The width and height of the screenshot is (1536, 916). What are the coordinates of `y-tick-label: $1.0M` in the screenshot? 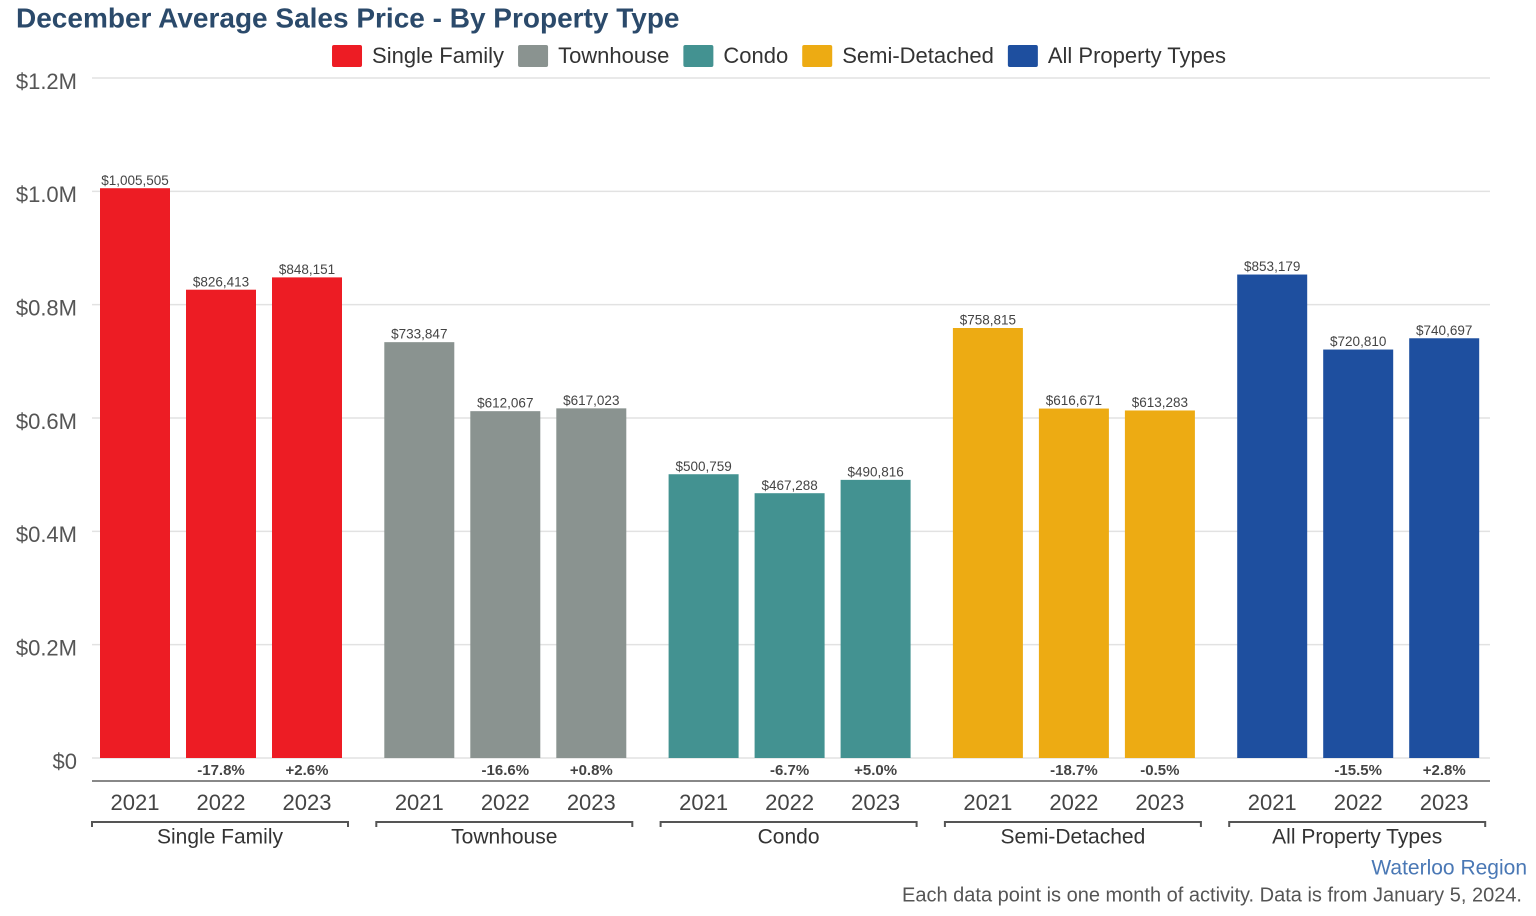 It's located at (46, 194).